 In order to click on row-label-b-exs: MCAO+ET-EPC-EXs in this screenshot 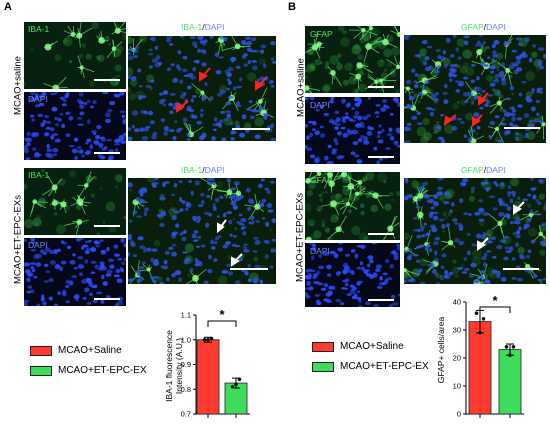, I will do `click(300, 238)`.